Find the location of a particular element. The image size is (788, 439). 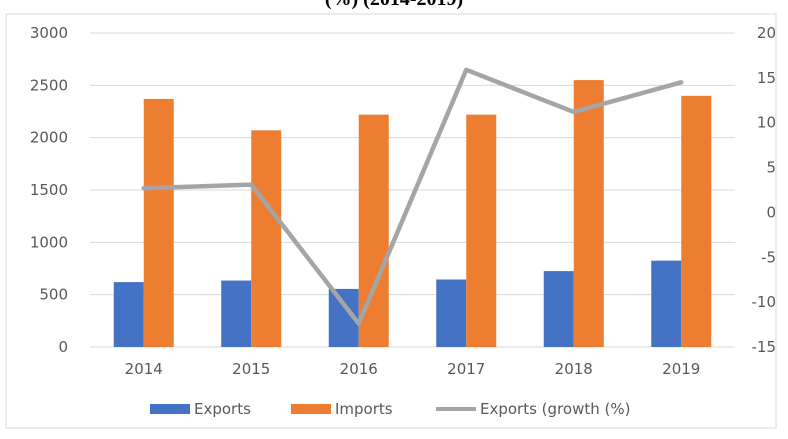

x-tick-label: 2019 is located at coordinates (681, 369).